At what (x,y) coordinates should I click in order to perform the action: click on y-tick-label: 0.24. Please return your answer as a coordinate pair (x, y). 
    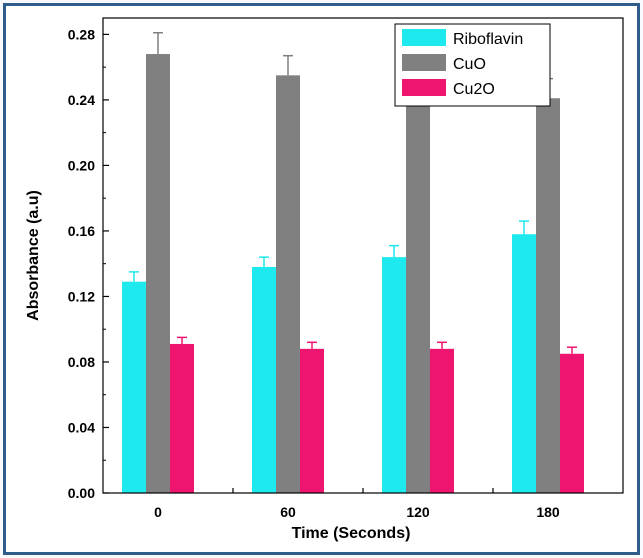
    Looking at the image, I should click on (81, 100).